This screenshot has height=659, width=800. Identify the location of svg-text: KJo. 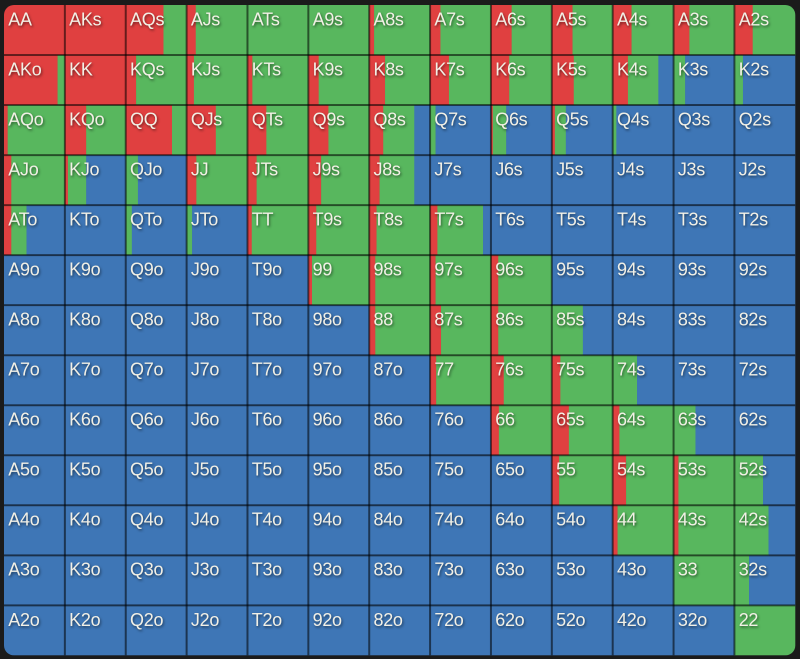
(84, 169).